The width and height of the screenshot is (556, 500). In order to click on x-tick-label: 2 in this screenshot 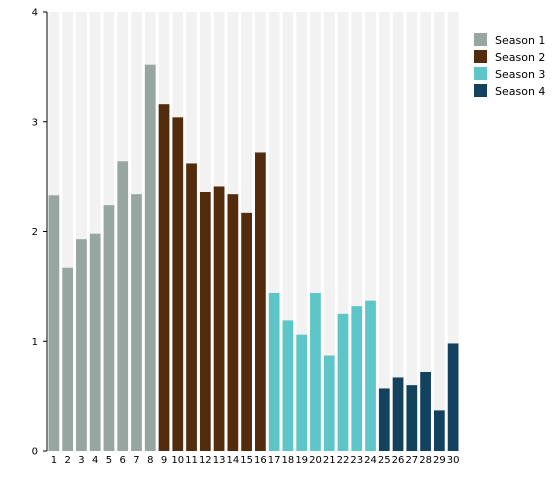, I will do `click(67, 460)`.